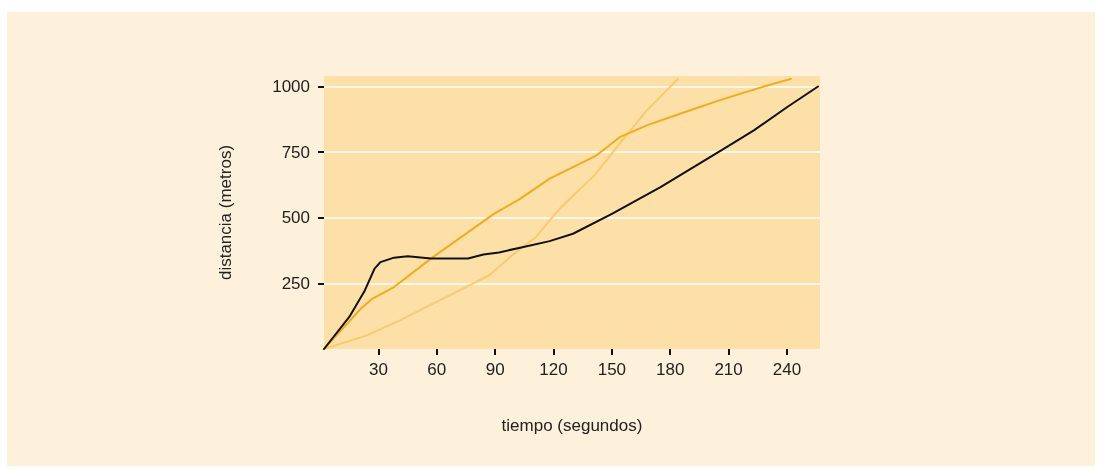 This screenshot has width=1101, height=469. I want to click on x-axis-title: tiempo (segundos), so click(572, 425).